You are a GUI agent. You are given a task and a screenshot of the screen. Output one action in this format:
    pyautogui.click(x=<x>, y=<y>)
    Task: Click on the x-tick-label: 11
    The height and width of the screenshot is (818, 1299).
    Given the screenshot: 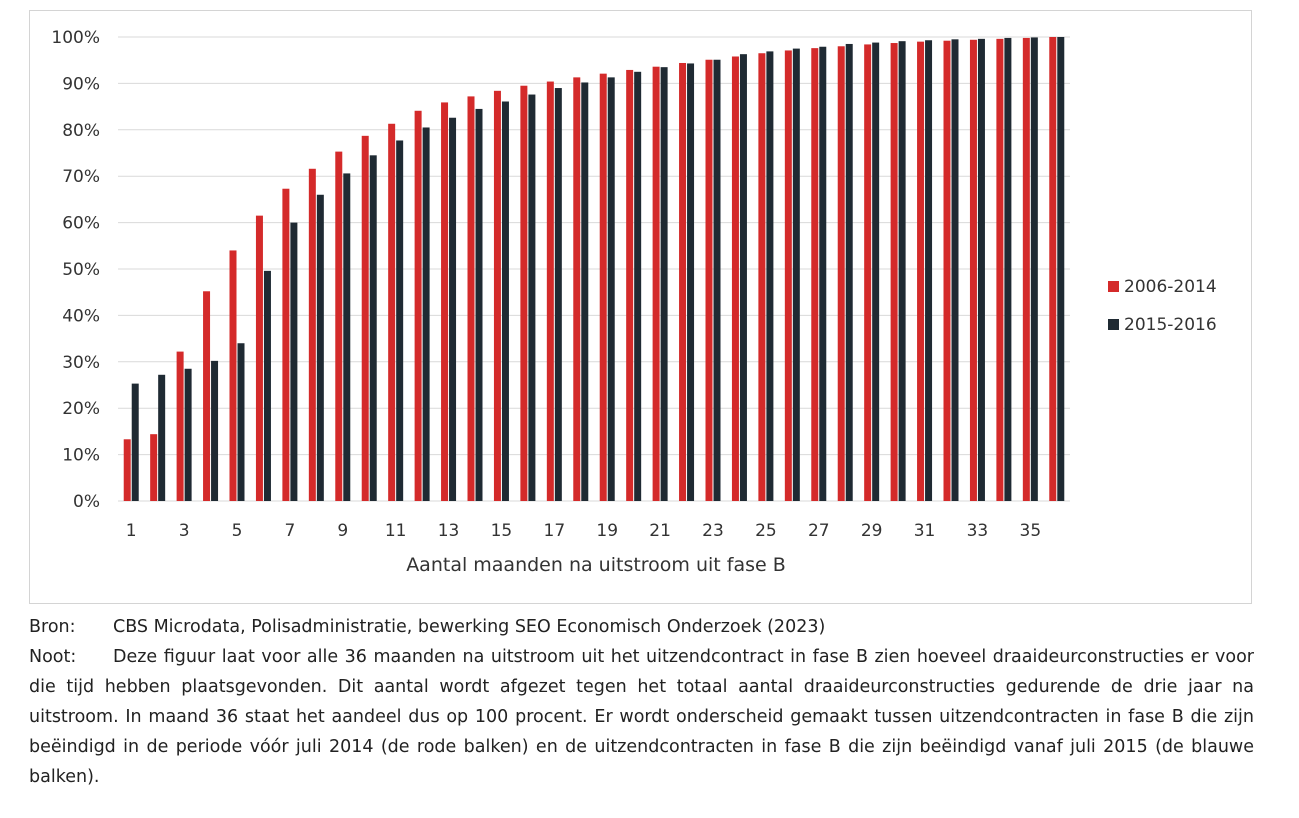 What is the action you would take?
    pyautogui.click(x=396, y=531)
    